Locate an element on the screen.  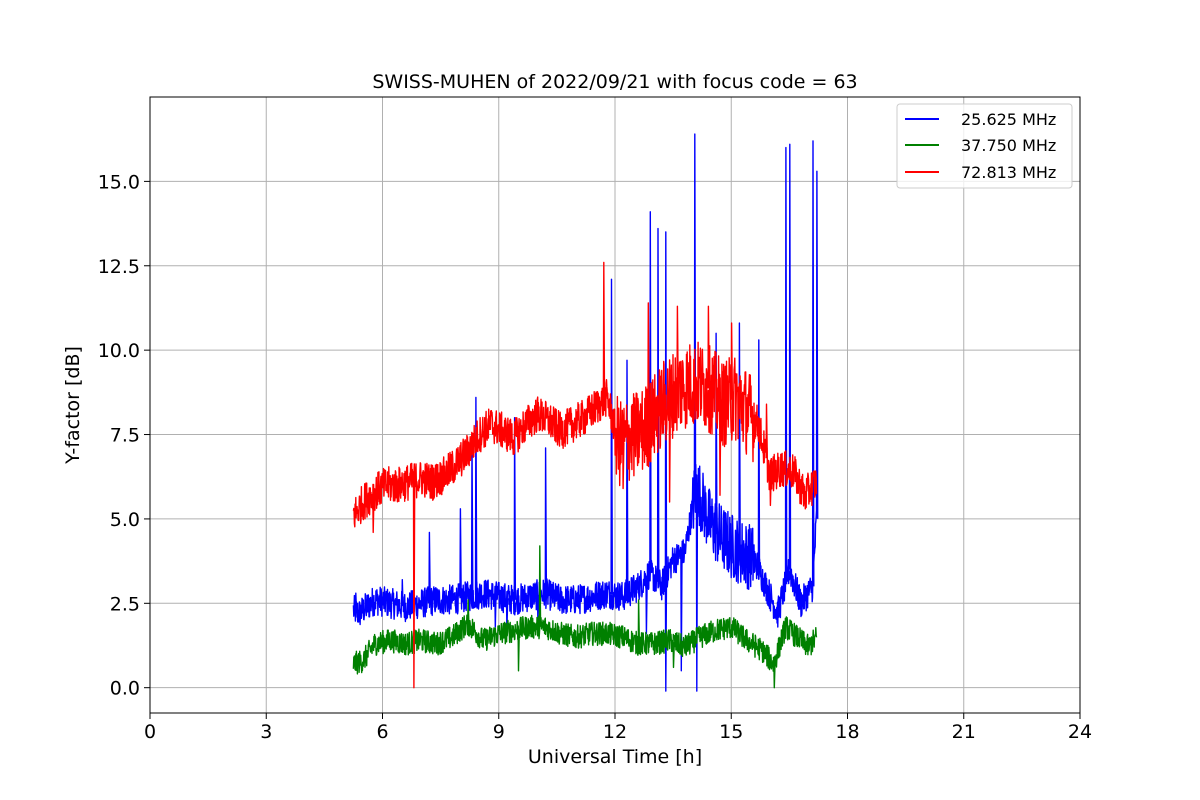
x-tick-label: 0 is located at coordinates (150, 732).